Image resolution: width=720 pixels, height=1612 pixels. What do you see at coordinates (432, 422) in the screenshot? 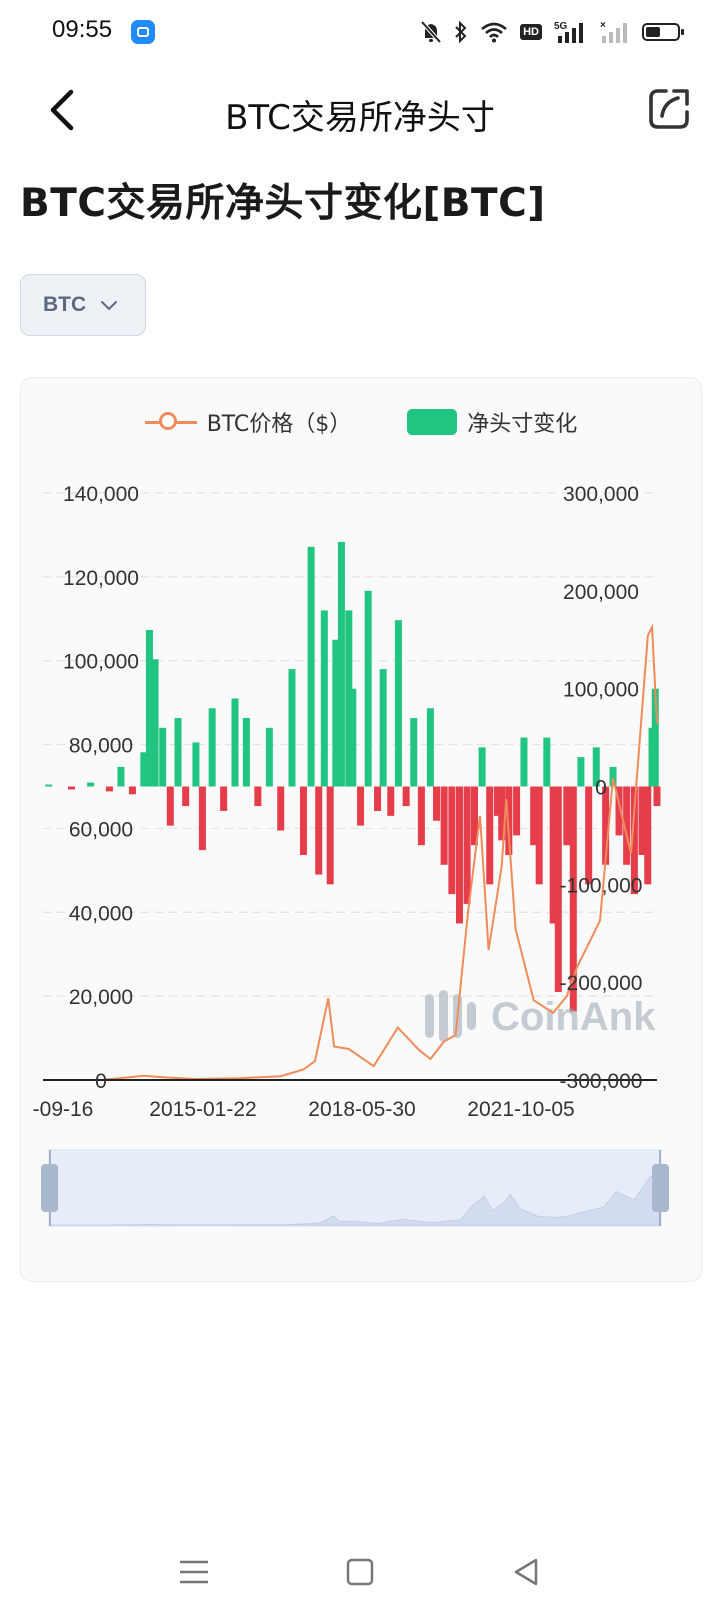
I see `legend-netflow-swatch` at bounding box center [432, 422].